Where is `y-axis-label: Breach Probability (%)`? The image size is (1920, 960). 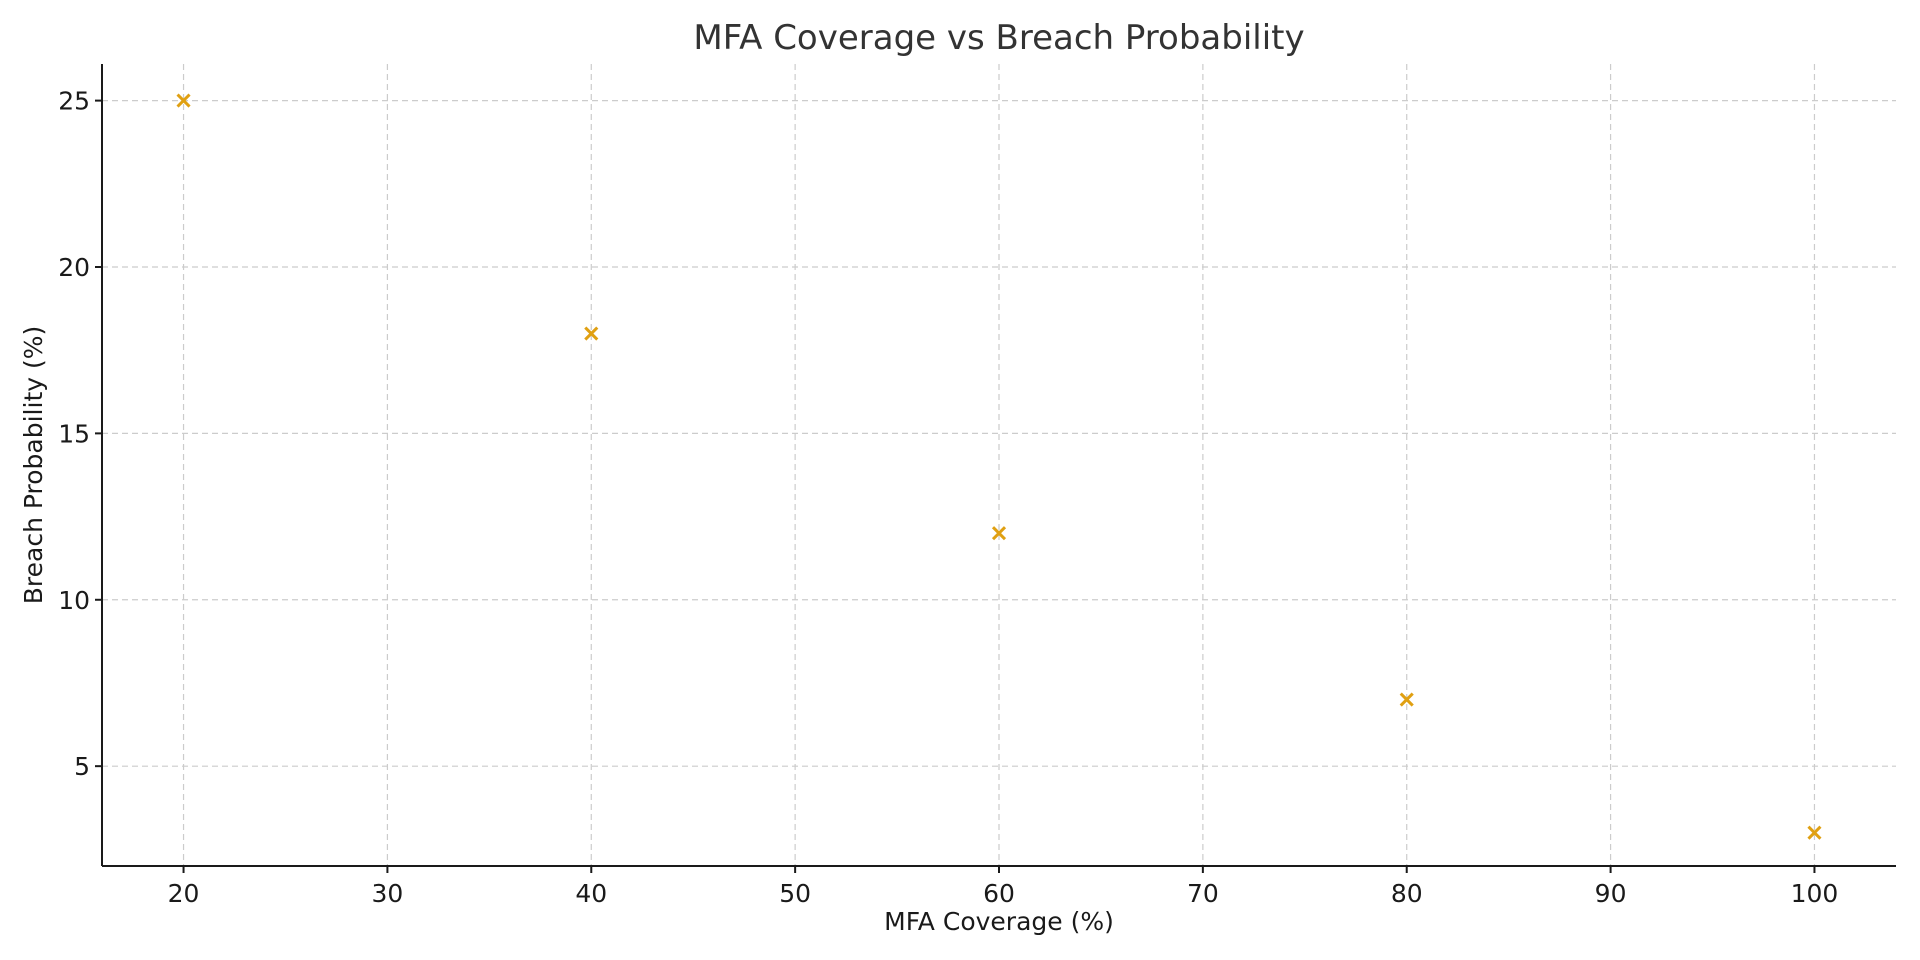
y-axis-label: Breach Probability (%) is located at coordinates (33, 465).